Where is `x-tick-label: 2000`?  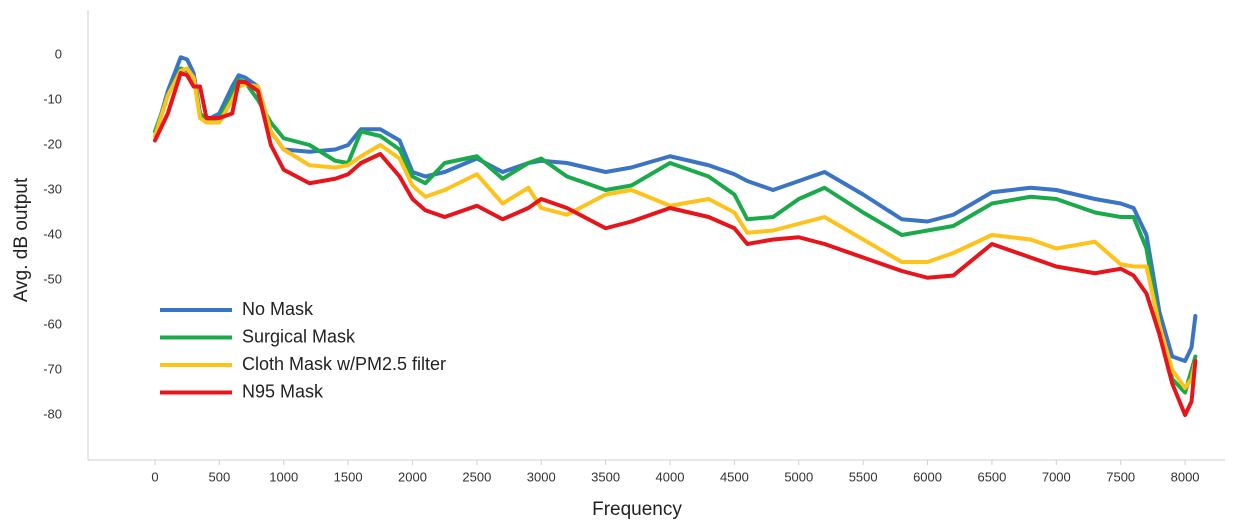
x-tick-label: 2000 is located at coordinates (412, 476).